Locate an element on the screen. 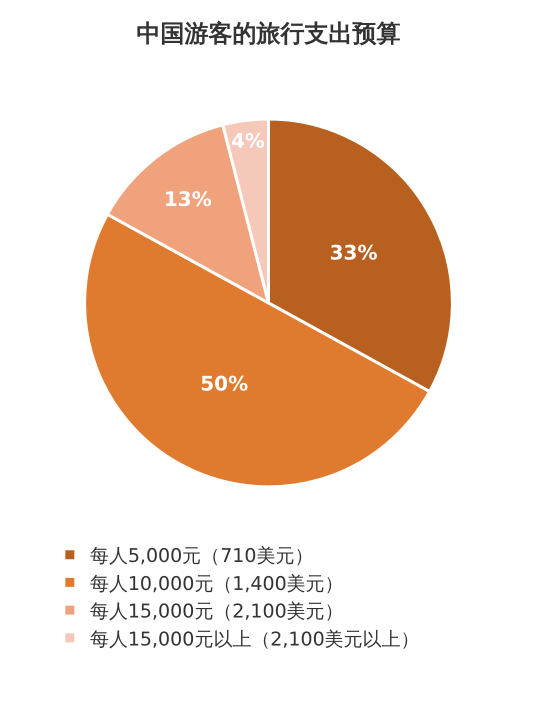 The image size is (537, 703). legend-label: 每人15,000元以上（2,100美元以上） is located at coordinates (255, 639).